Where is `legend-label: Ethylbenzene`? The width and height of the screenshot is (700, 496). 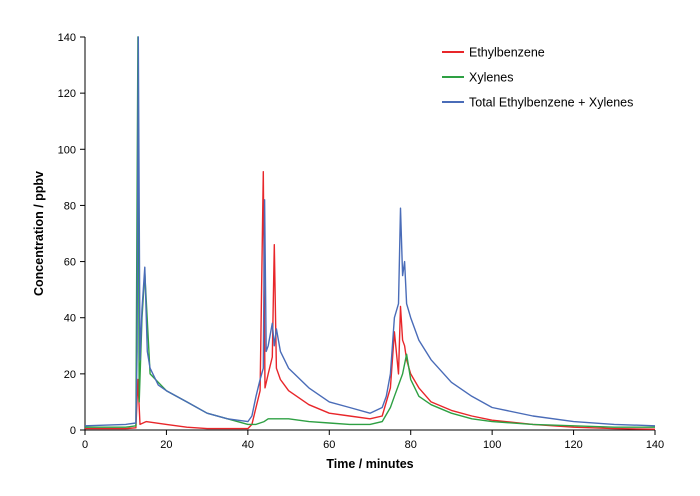
legend-label: Ethylbenzene is located at coordinates (507, 53).